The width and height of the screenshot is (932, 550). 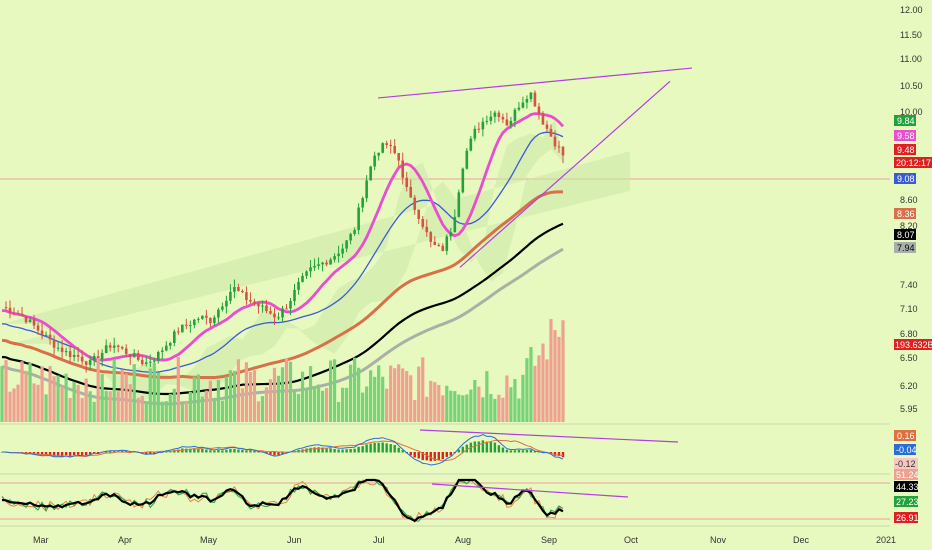 I want to click on trendline-upper, so click(x=535, y=83).